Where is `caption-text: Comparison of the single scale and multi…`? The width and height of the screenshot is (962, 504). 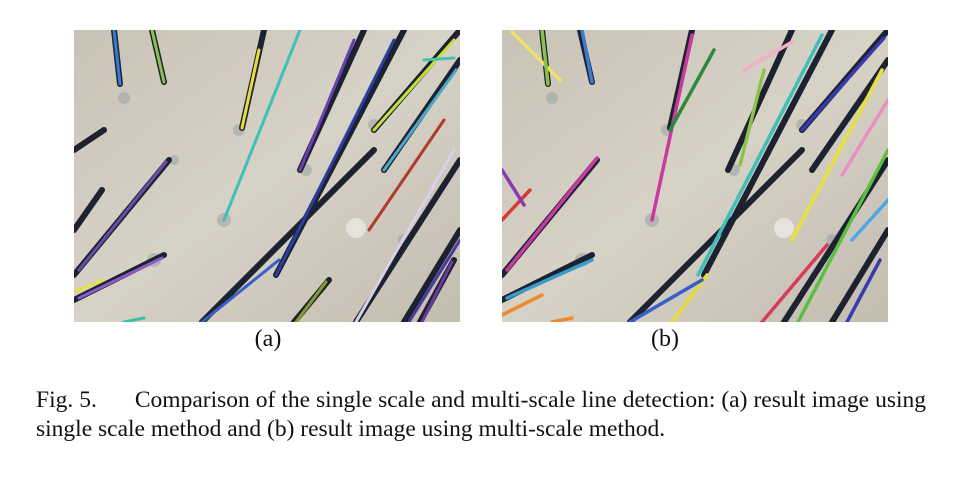
caption-text: Comparison of the single scale and multi… is located at coordinates (481, 414).